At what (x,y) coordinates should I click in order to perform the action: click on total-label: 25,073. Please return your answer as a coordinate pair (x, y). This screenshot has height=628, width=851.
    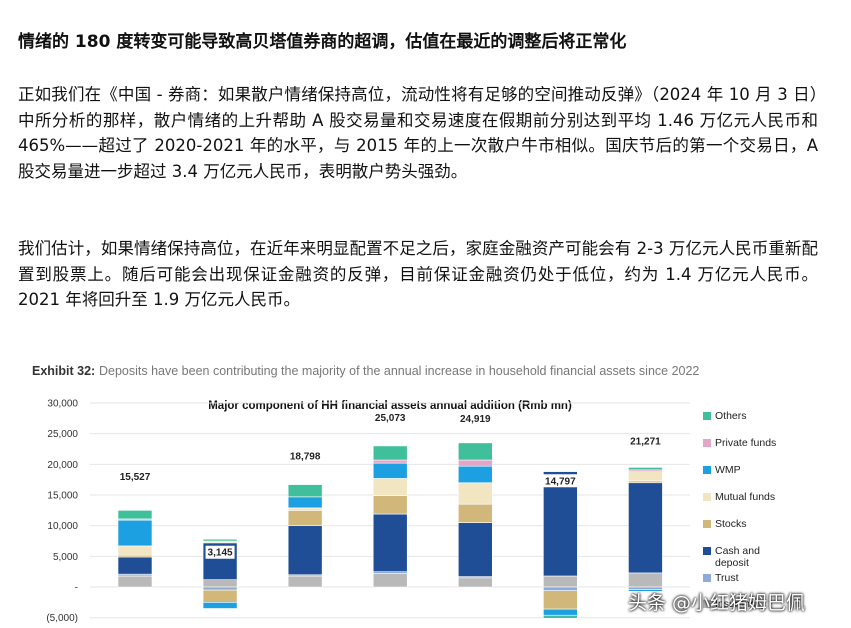
    Looking at the image, I should click on (390, 418).